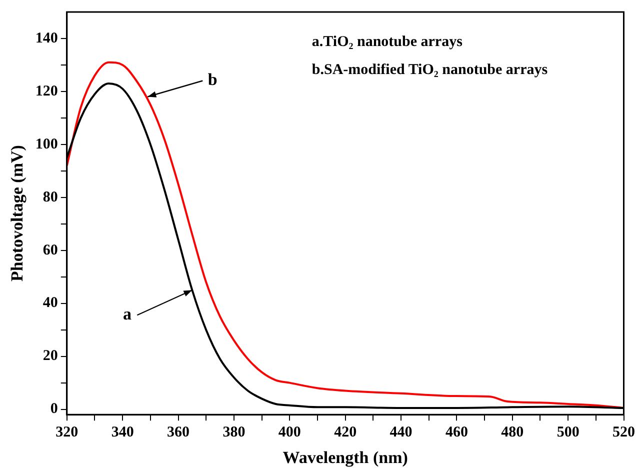  What do you see at coordinates (234, 432) in the screenshot?
I see `x-tick-label: 380` at bounding box center [234, 432].